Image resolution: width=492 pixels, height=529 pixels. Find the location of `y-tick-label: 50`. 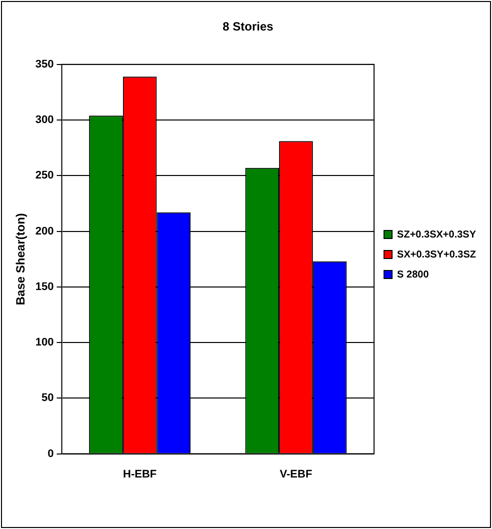

y-tick-label: 50 is located at coordinates (48, 398).